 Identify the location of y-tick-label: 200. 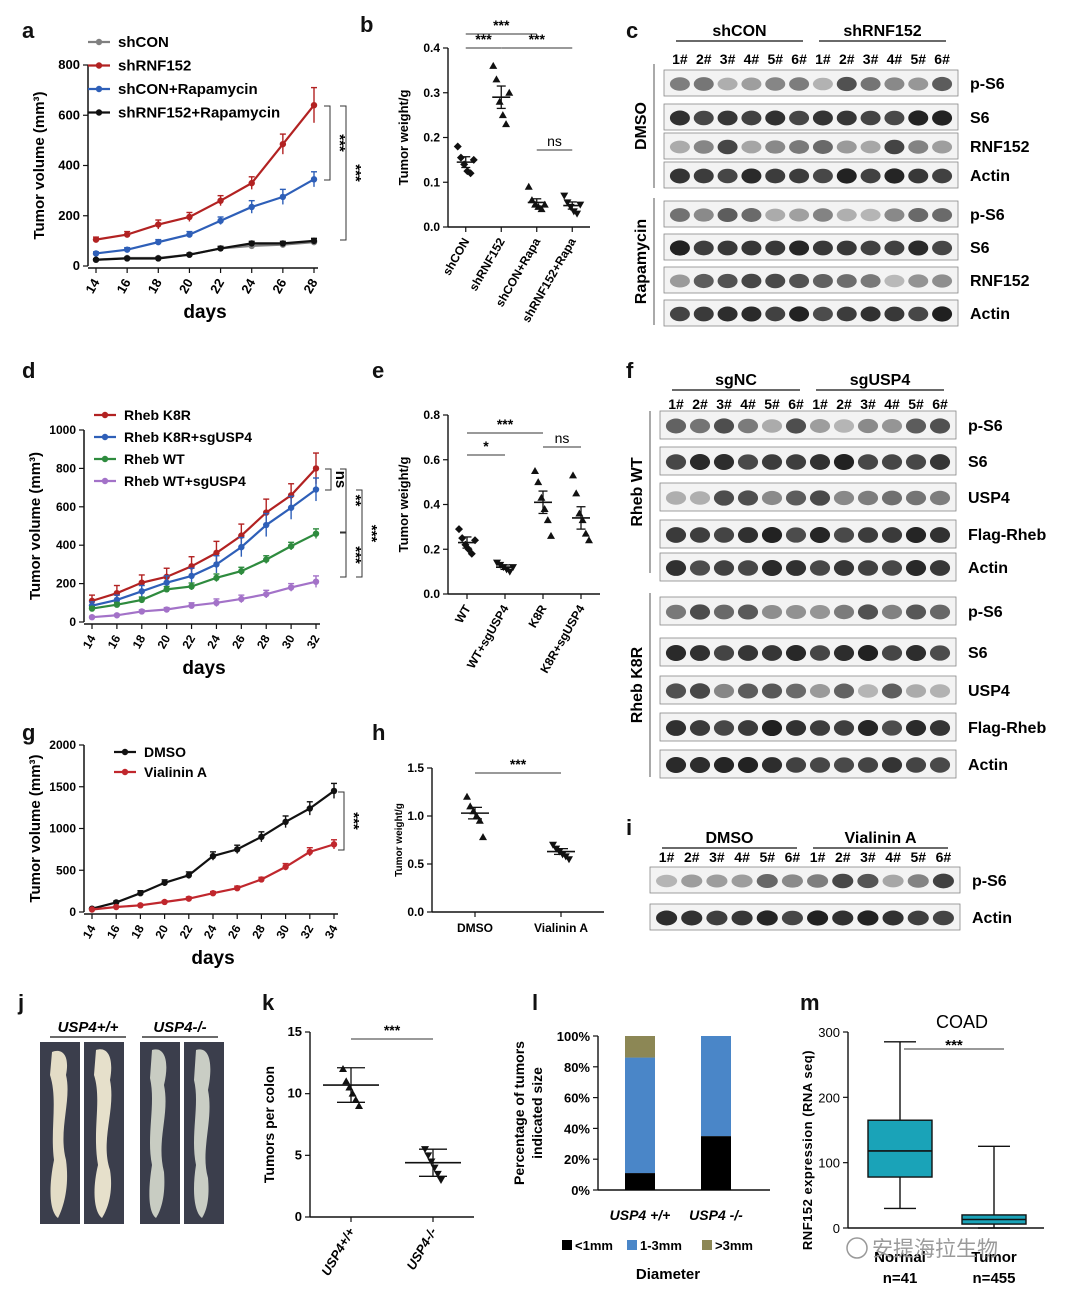
(829, 1097).